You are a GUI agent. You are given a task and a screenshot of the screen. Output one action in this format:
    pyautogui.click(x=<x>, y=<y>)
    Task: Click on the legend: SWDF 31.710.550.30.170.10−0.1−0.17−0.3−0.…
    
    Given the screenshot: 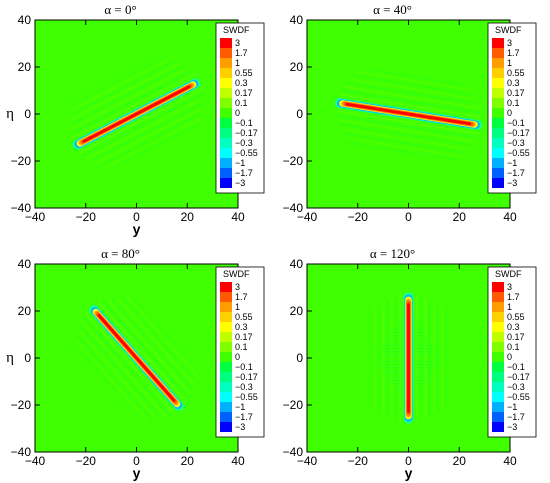 What is the action you would take?
    pyautogui.click(x=512, y=108)
    